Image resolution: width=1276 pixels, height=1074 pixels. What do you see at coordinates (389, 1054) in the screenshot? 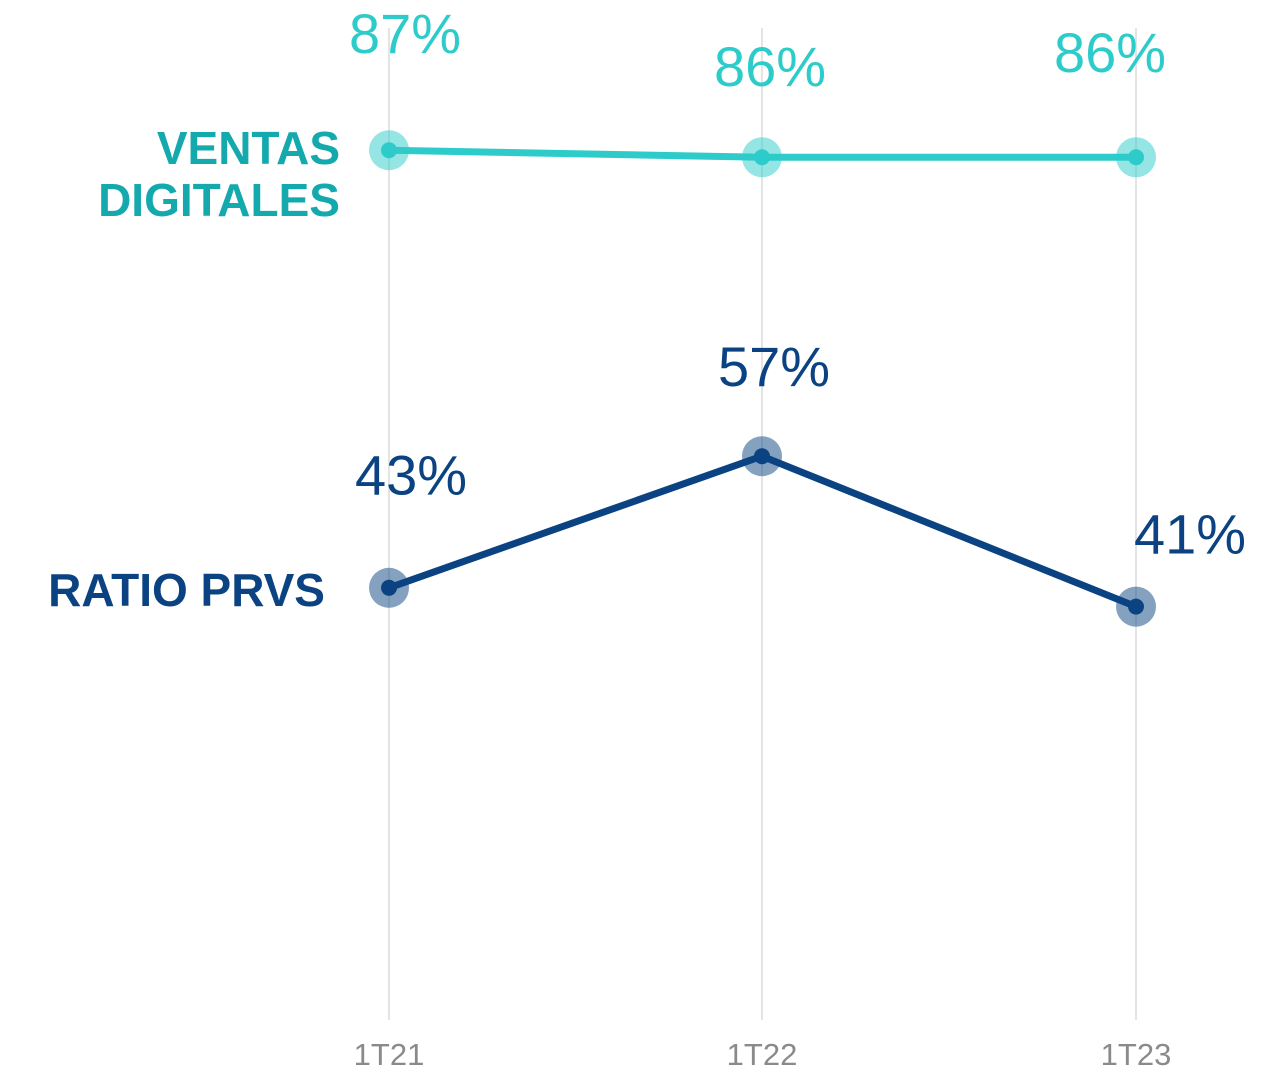
I see `x-tick-label: 1T21` at bounding box center [389, 1054].